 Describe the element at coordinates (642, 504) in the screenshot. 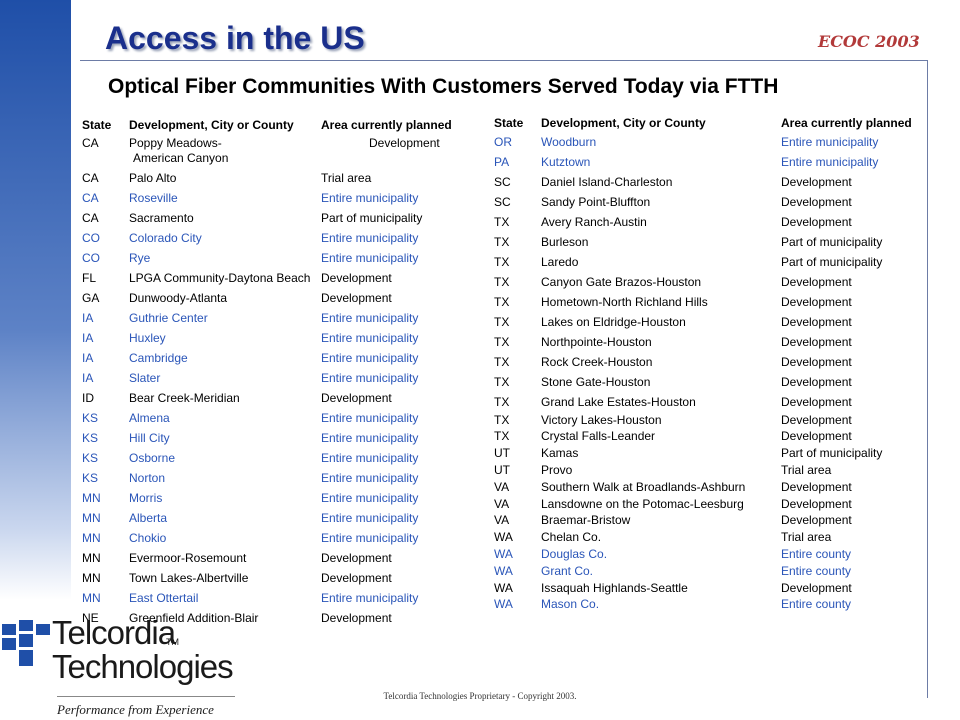

I see `right-row-name: Lansdowne on the Potomac-Leesburg` at that location.